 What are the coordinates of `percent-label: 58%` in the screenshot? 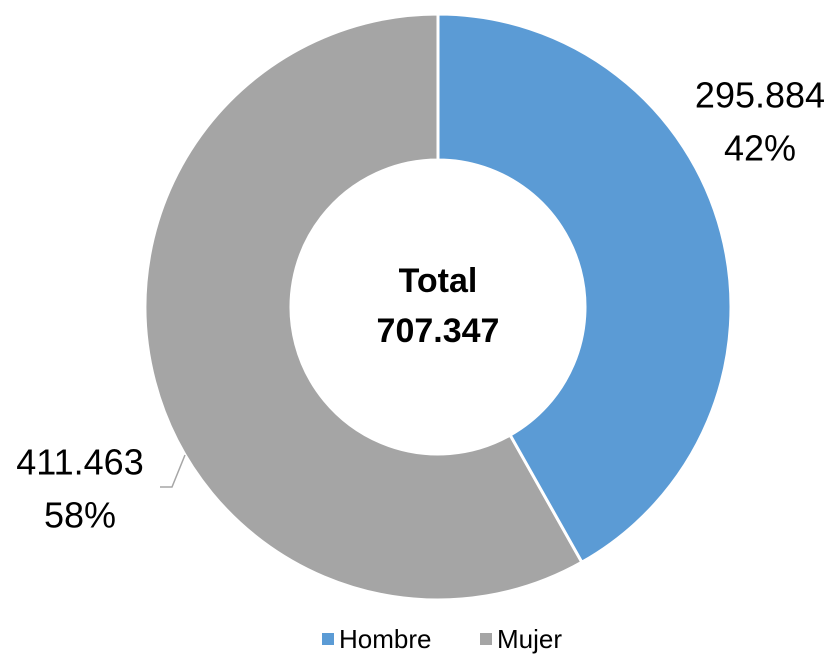 It's located at (80, 515).